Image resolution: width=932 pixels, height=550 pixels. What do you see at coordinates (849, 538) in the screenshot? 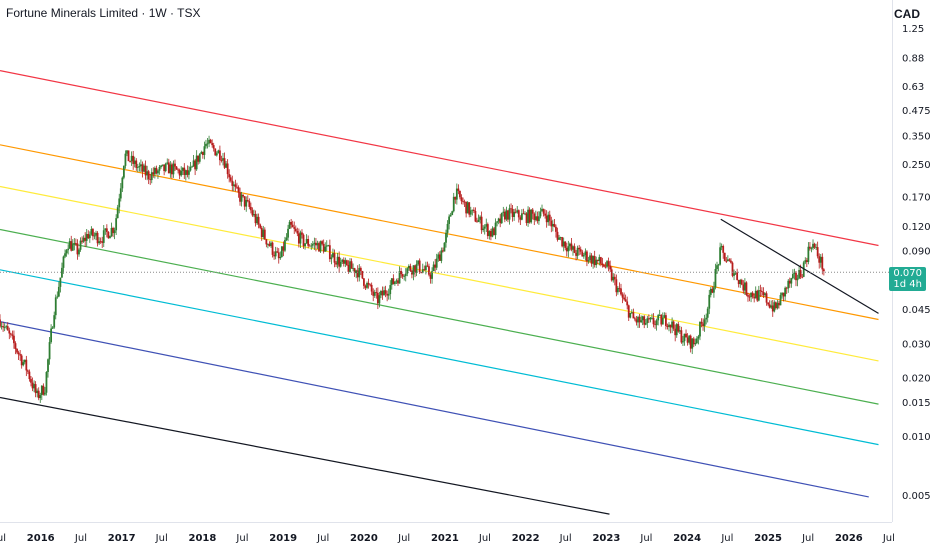
I see `time-tick-label: 2026` at bounding box center [849, 538].